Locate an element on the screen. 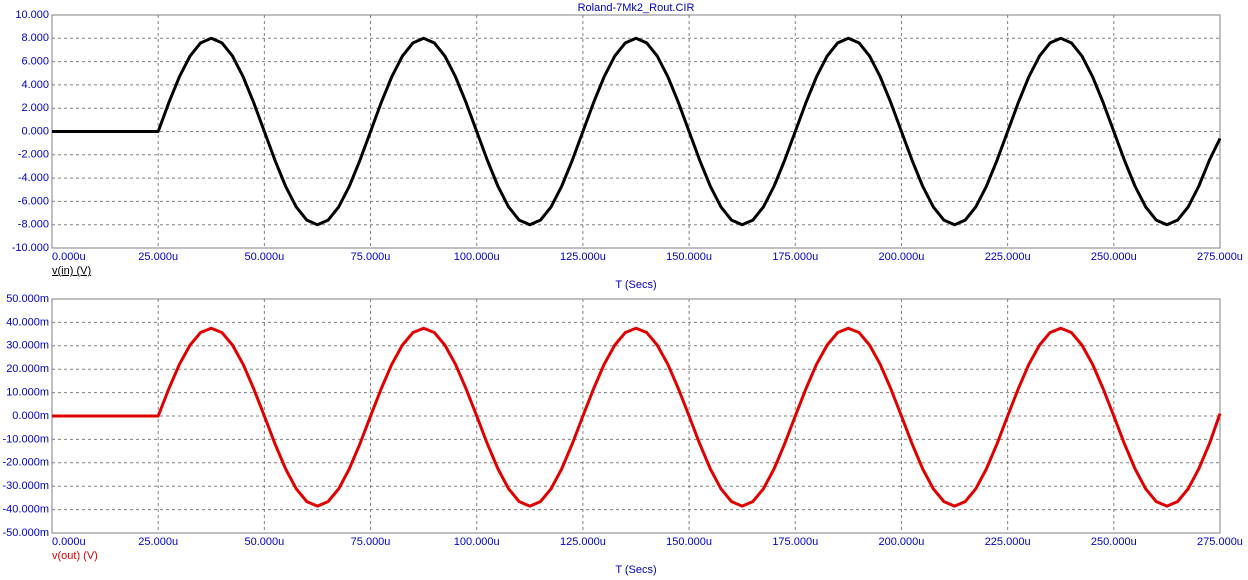 The width and height of the screenshot is (1248, 580). y-tick-label: 40.000m is located at coordinates (27, 322).